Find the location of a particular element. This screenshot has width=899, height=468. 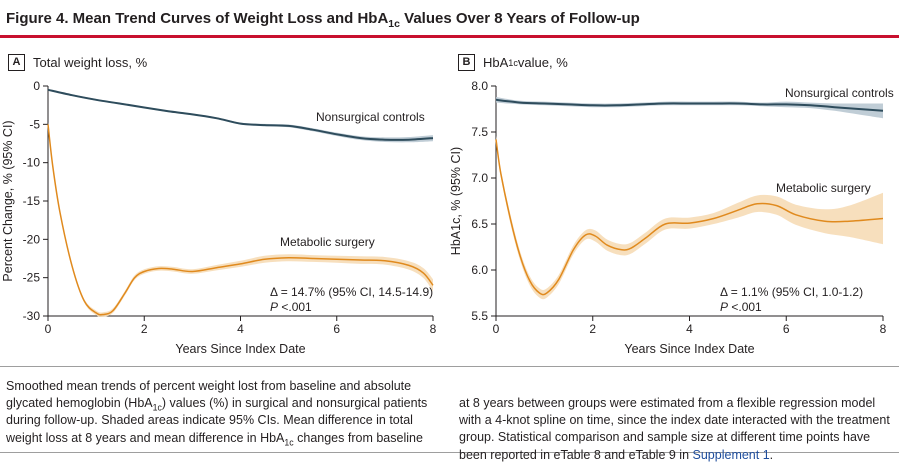

chart-b-y-tick-label-0: 5.5 is located at coordinates (479, 316).